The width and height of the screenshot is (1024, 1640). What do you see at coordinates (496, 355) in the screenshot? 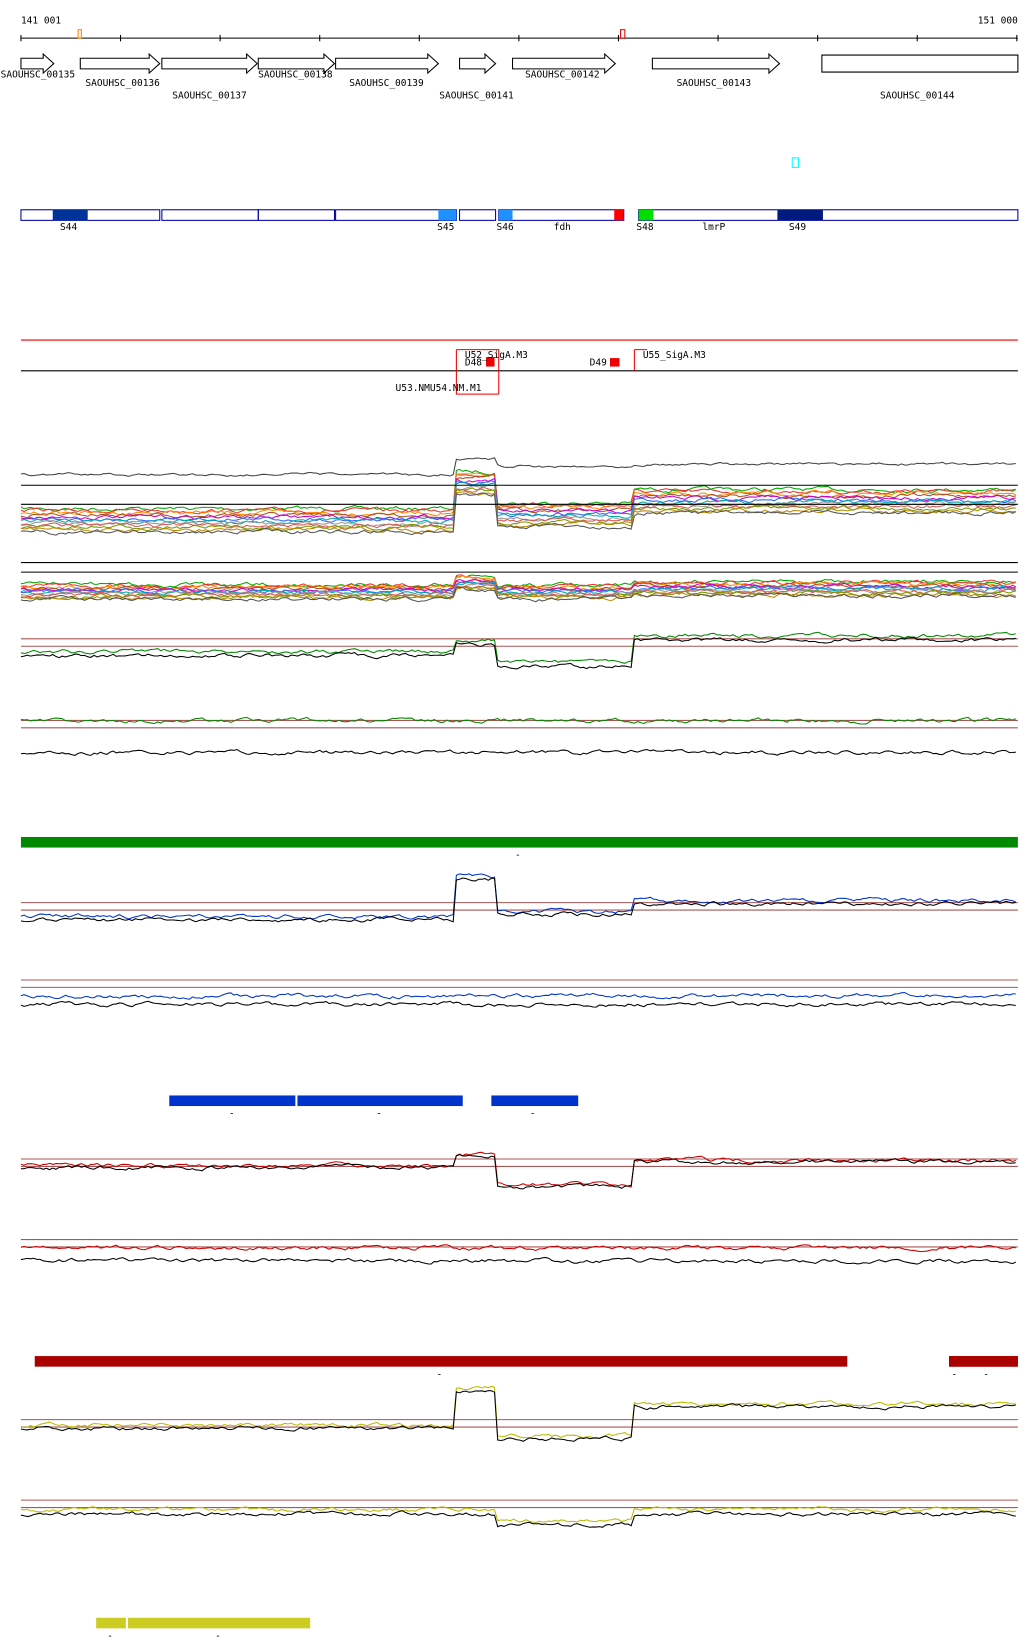
I see `feature-label: U52_SigA.M3` at bounding box center [496, 355].